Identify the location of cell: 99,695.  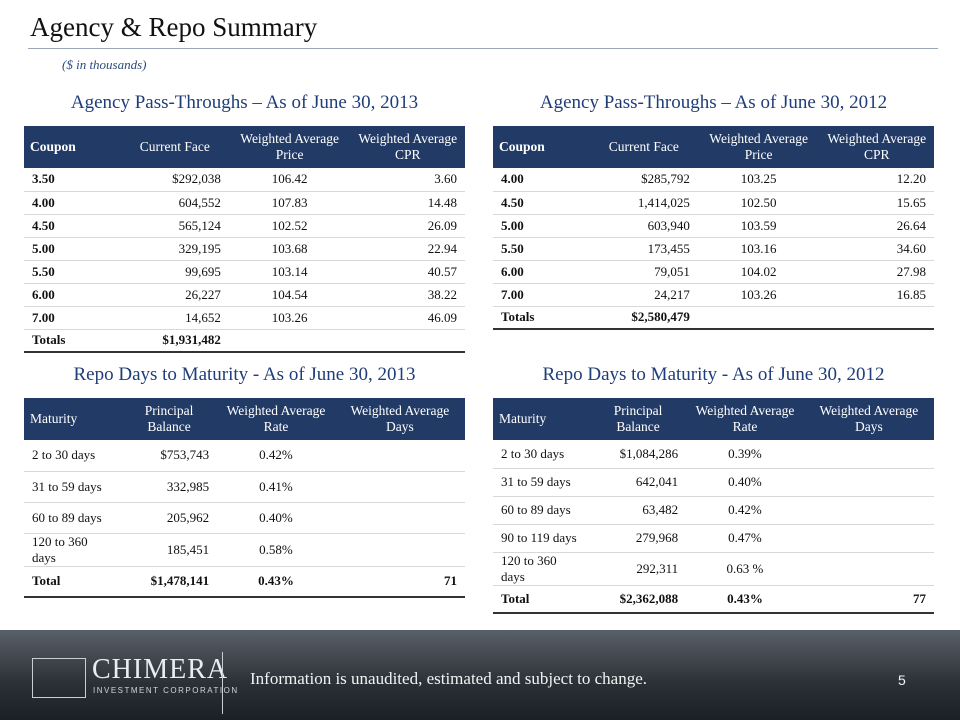
(174, 272).